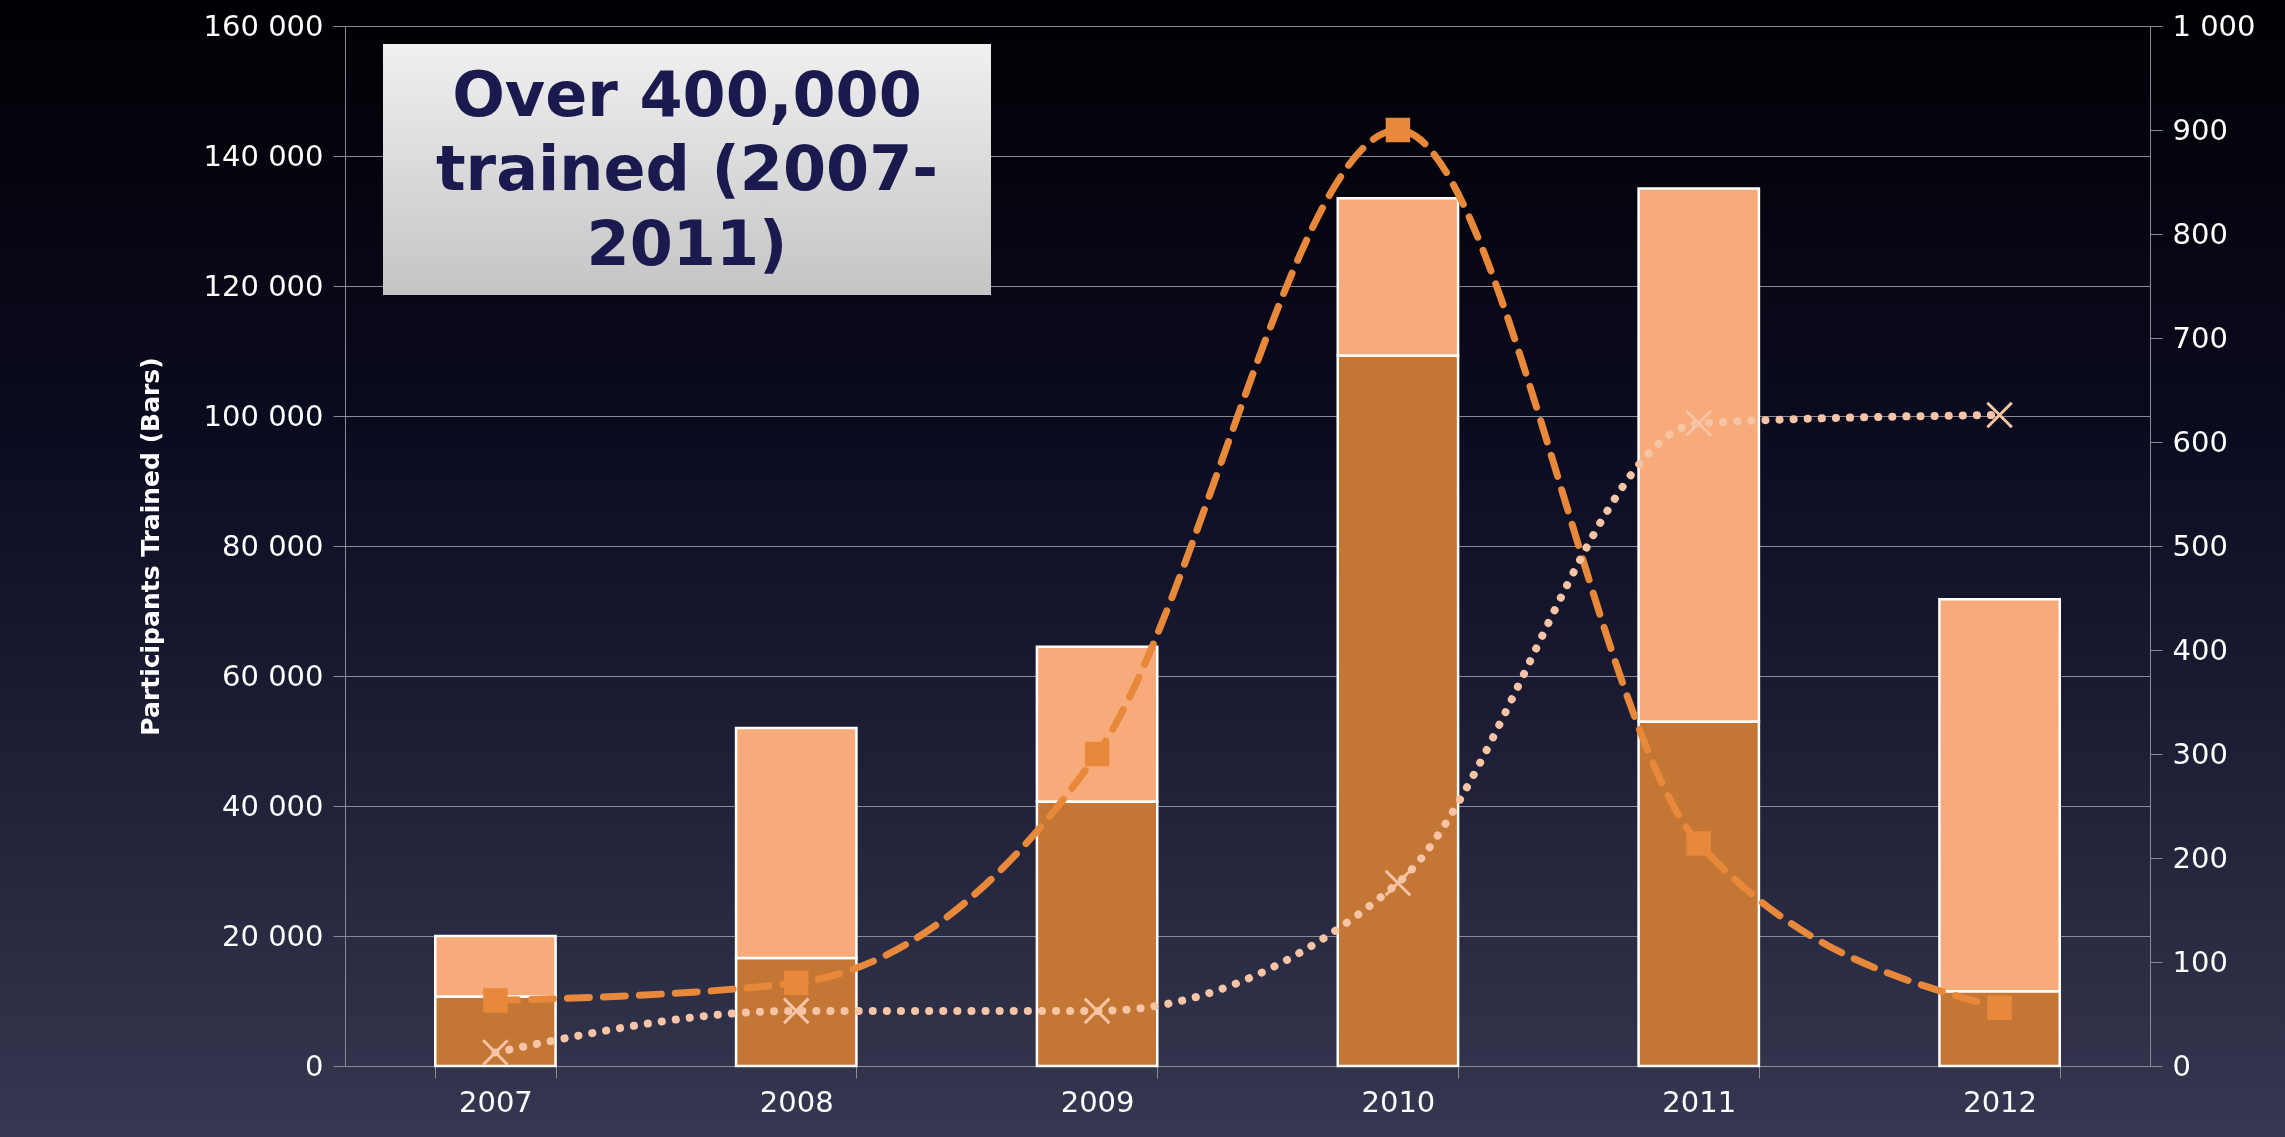  Describe the element at coordinates (314, 1065) in the screenshot. I see `y-tick-label: 0` at that location.